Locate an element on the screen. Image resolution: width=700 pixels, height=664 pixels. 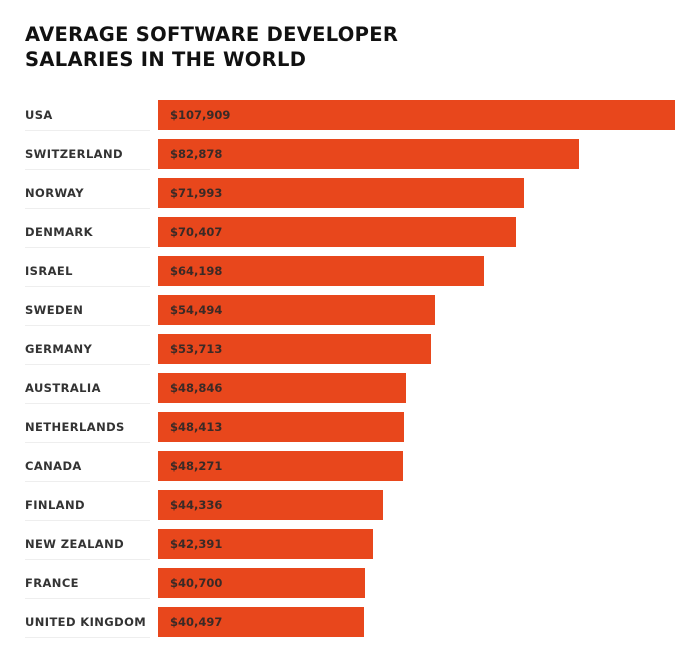
bar-row: DENMARK $70,407 is located at coordinates (350, 232).